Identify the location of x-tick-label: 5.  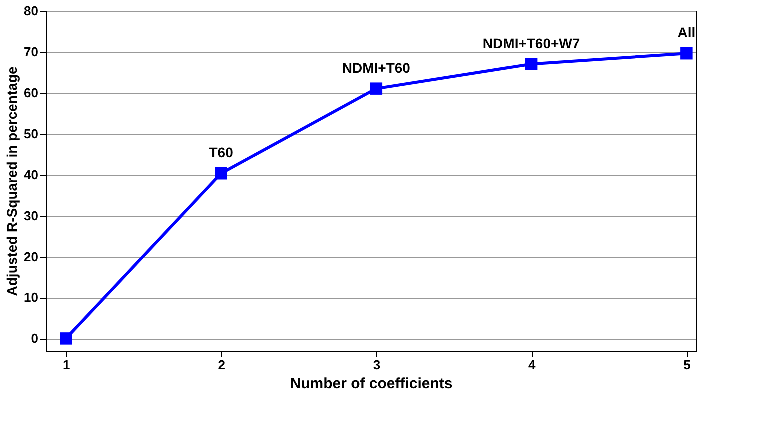
(687, 365).